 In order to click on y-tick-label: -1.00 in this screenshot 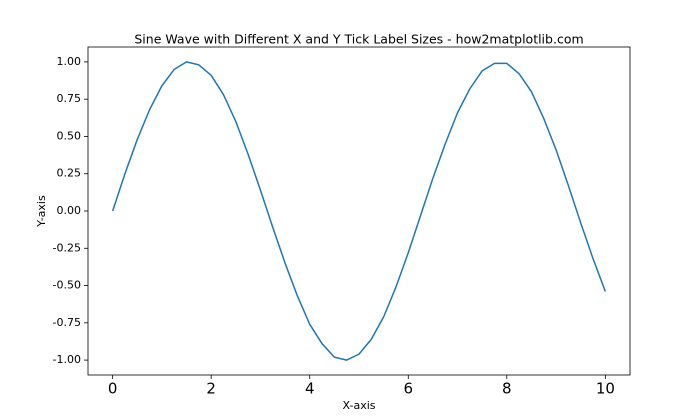, I will do `click(67, 359)`.